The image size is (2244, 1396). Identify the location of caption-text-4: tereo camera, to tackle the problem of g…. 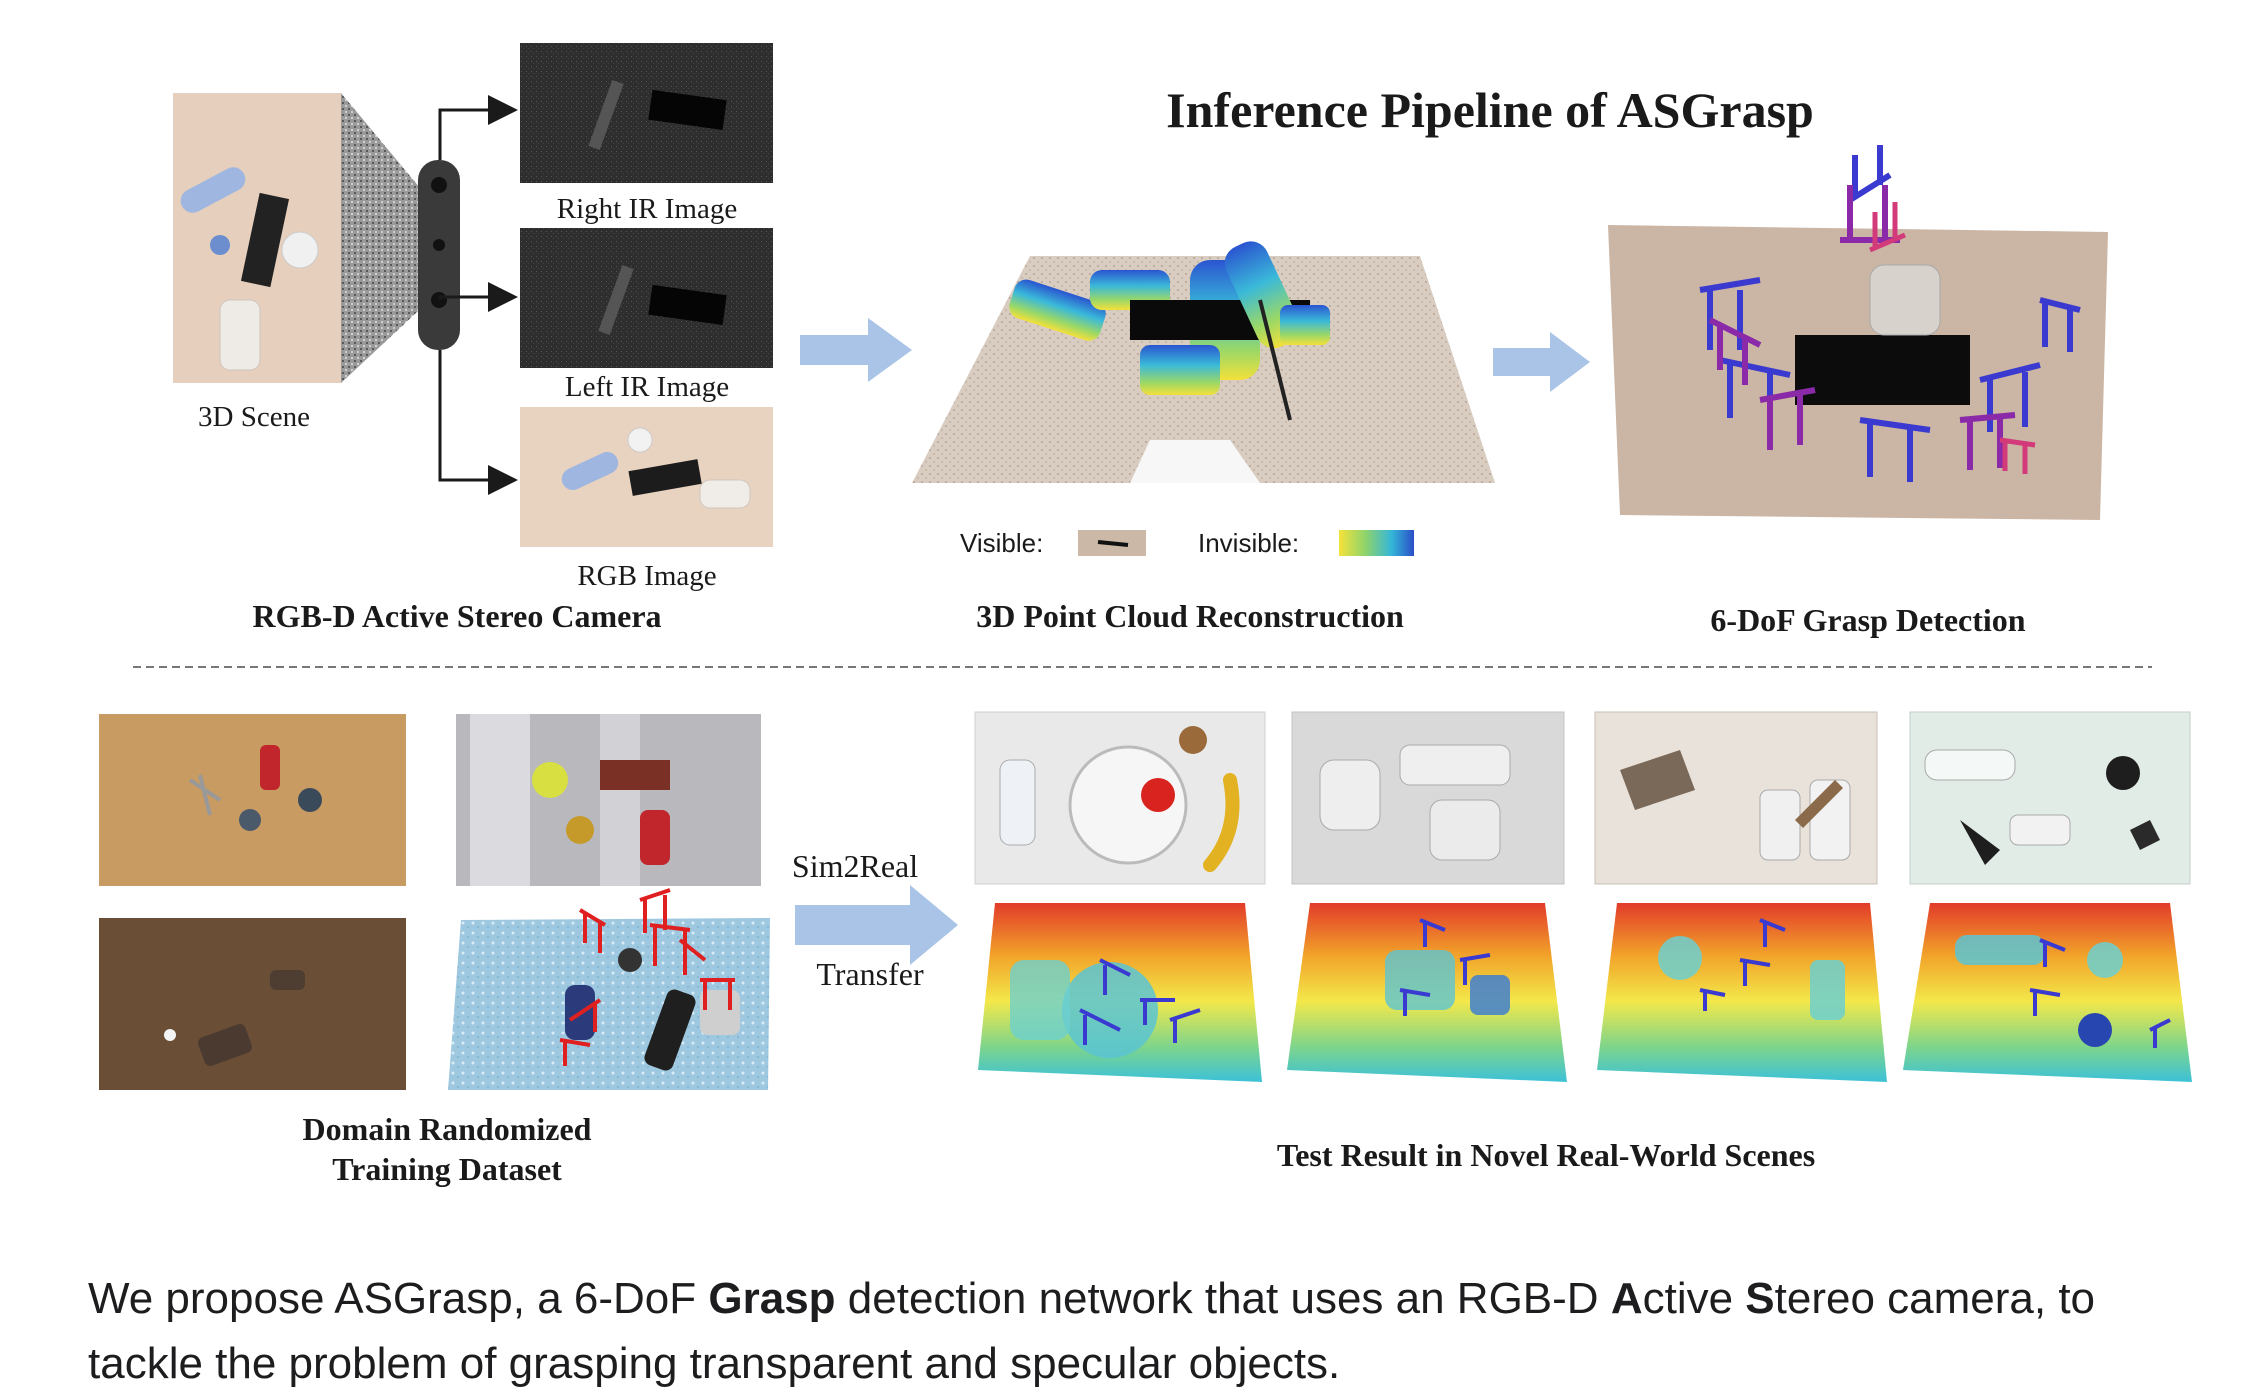
(1092, 1331).